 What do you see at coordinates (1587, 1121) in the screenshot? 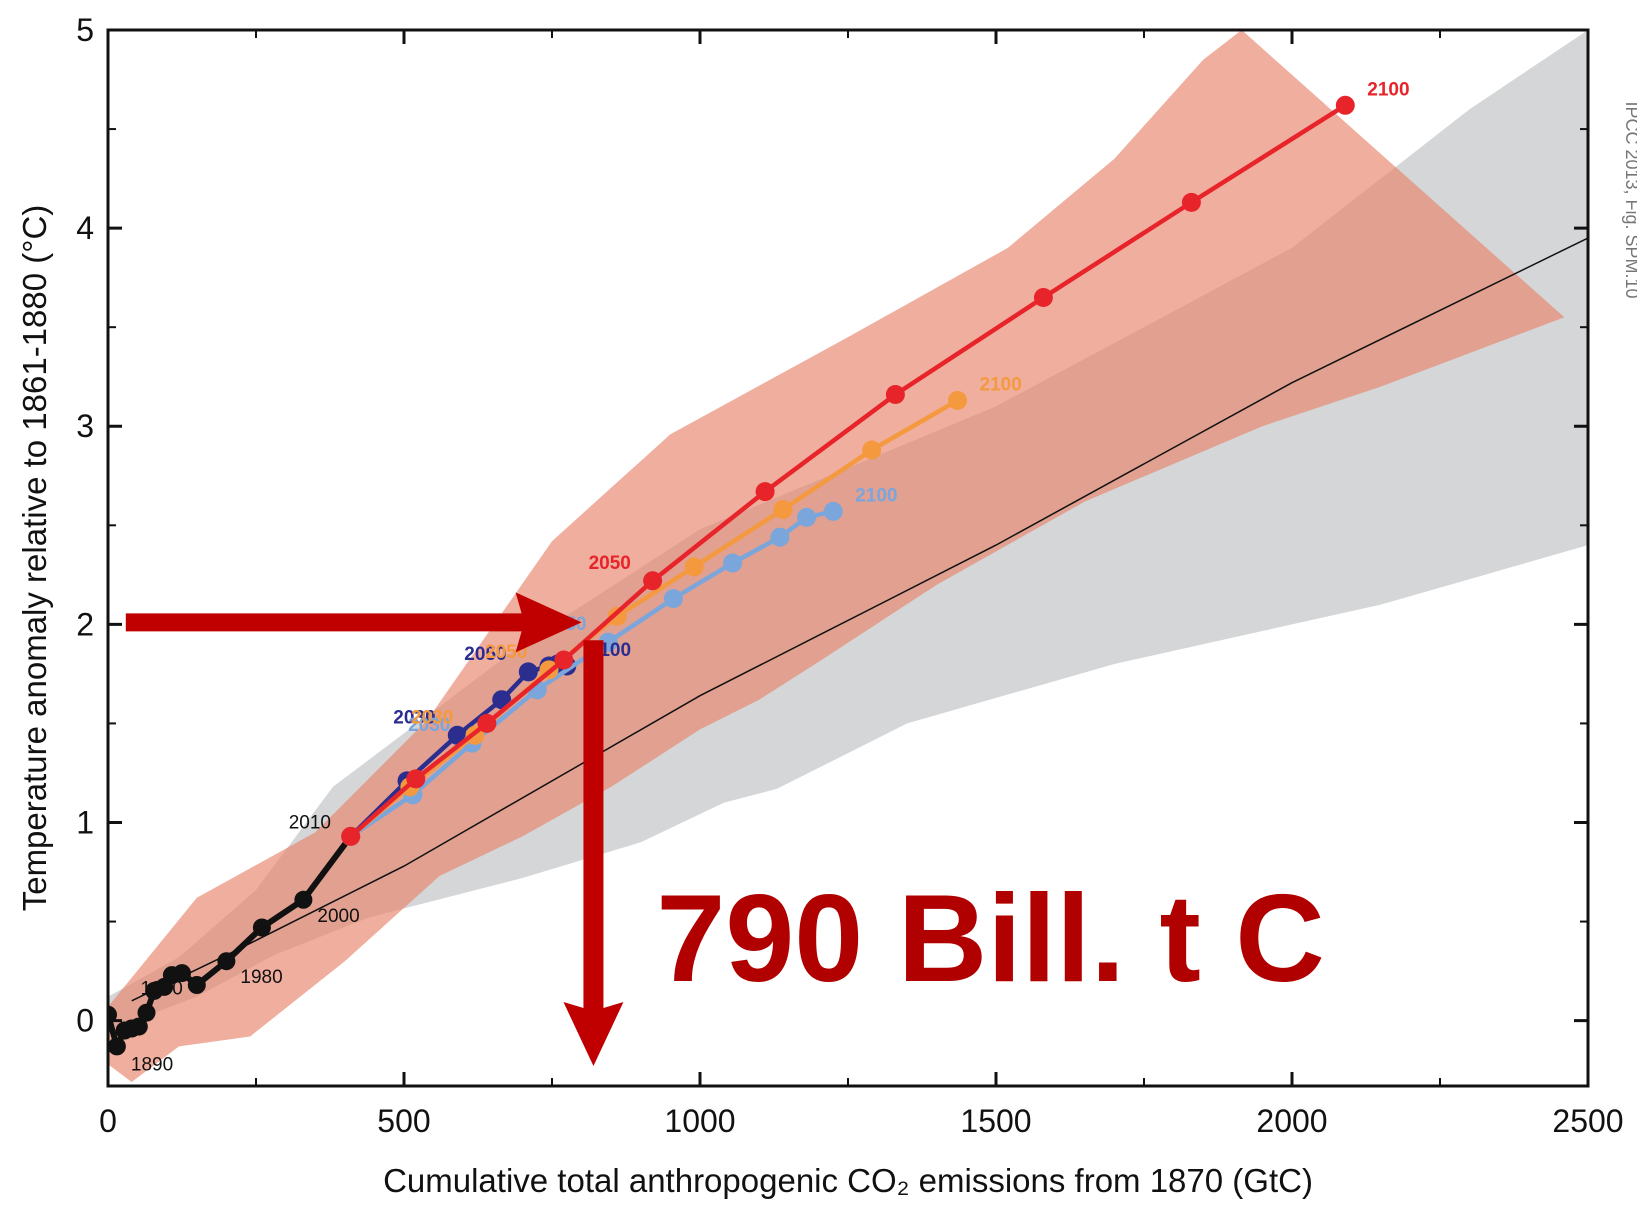
I see `x-tick-label-6: 2500` at bounding box center [1587, 1121].